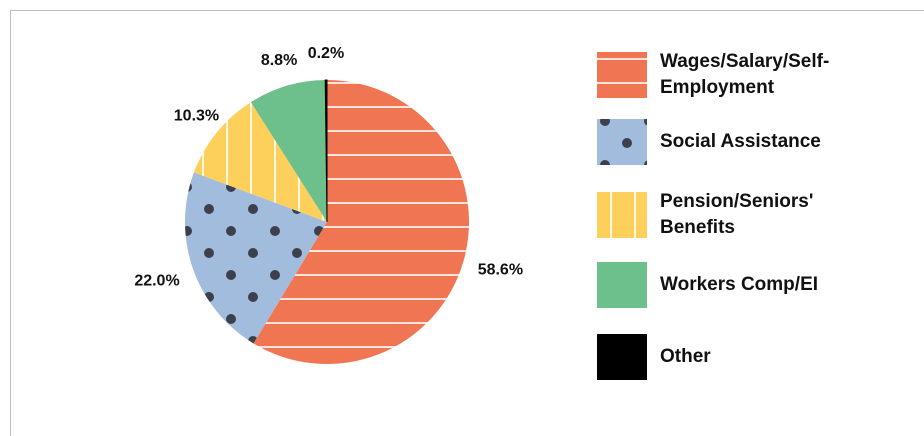 Image resolution: width=924 pixels, height=436 pixels. What do you see at coordinates (279, 60) in the screenshot?
I see `data-label: 8.8%` at bounding box center [279, 60].